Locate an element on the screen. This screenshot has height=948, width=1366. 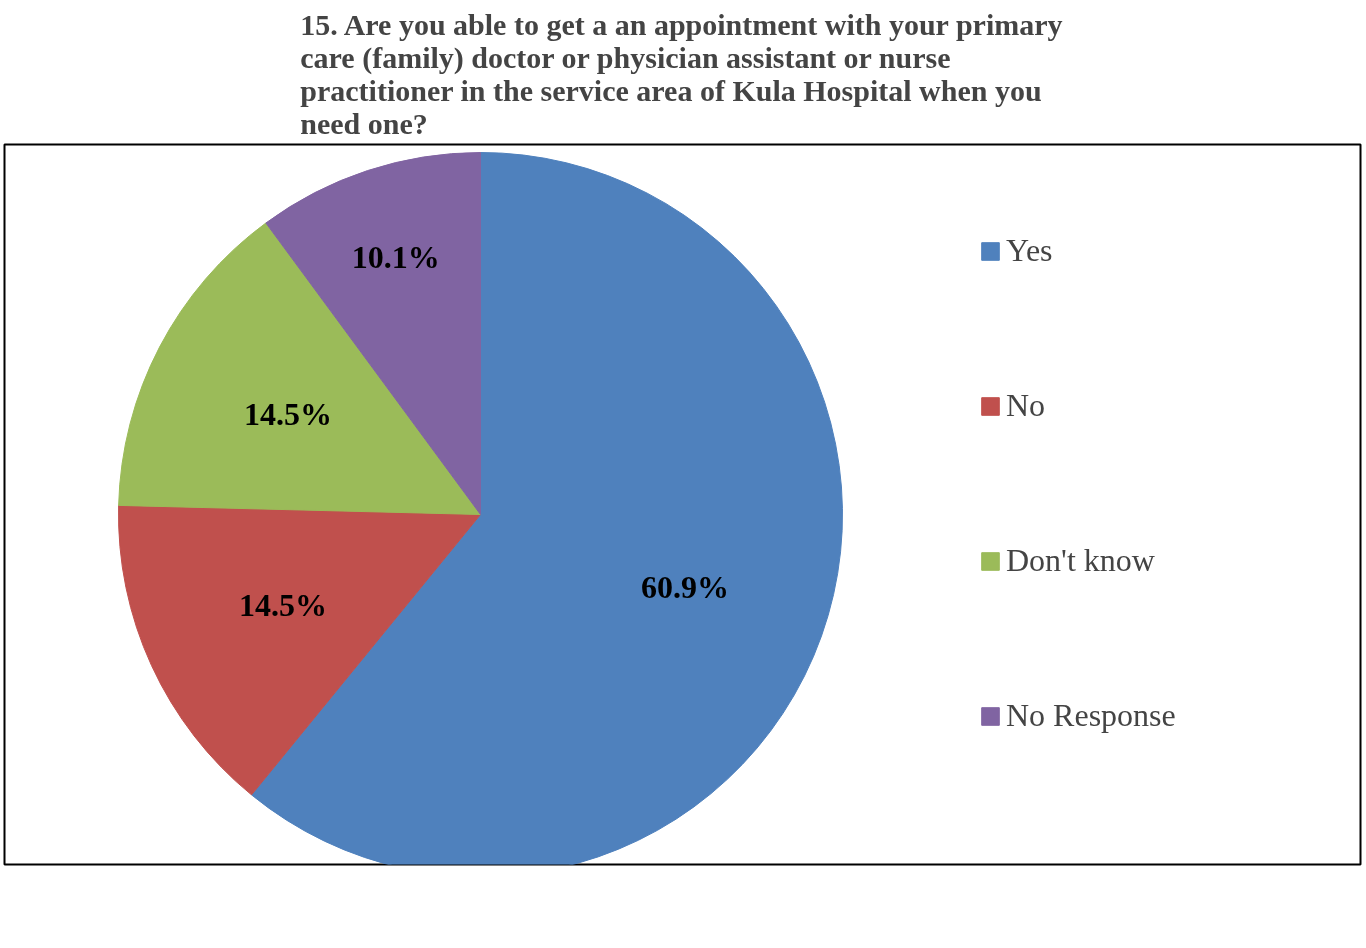
legend-label: No is located at coordinates (1026, 405).